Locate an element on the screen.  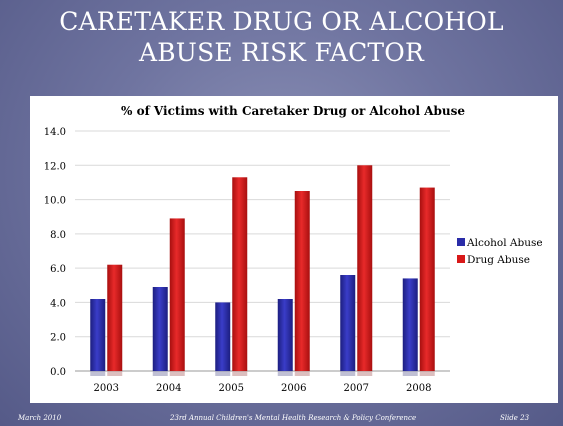
y-tick-label: 2.0 is located at coordinates (58, 338).